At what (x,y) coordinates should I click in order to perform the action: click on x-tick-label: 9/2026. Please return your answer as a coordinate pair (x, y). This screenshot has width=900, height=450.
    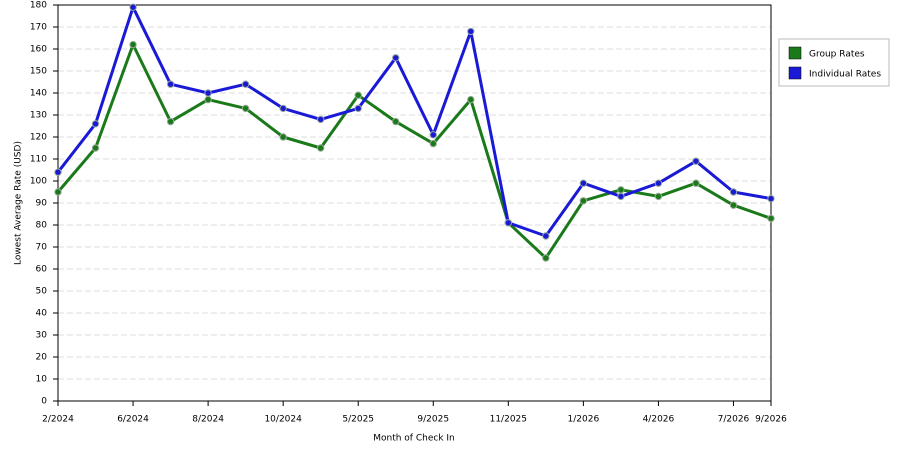
    Looking at the image, I should click on (771, 420).